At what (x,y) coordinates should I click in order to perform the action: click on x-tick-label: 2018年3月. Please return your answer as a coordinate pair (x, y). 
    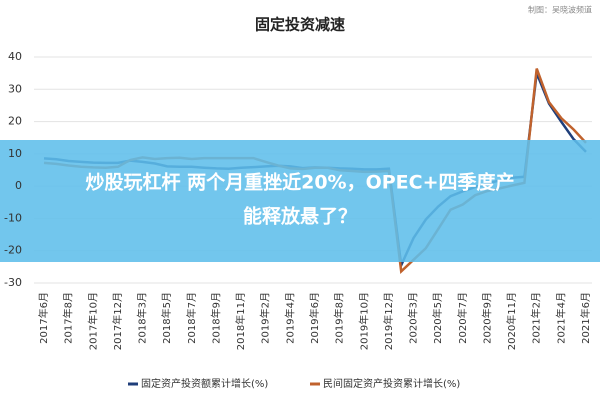
    Looking at the image, I should click on (142, 318).